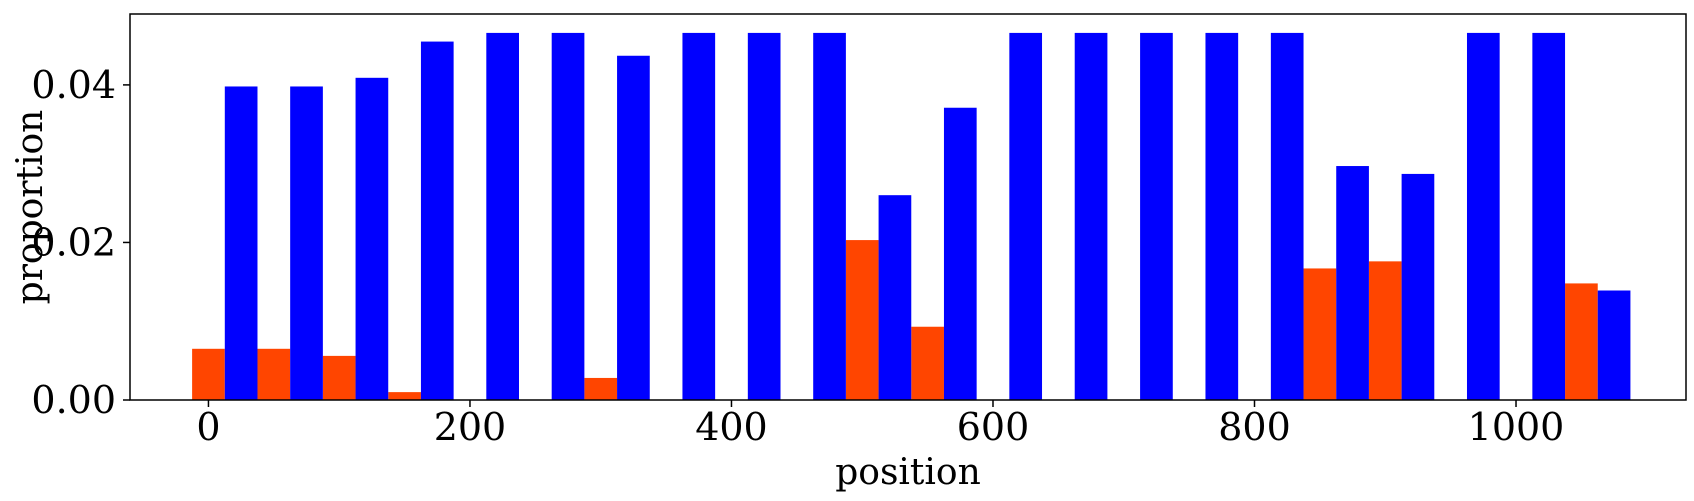 The height and width of the screenshot is (501, 1694). Describe the element at coordinates (993, 427) in the screenshot. I see `x-tick-label: 600` at that location.